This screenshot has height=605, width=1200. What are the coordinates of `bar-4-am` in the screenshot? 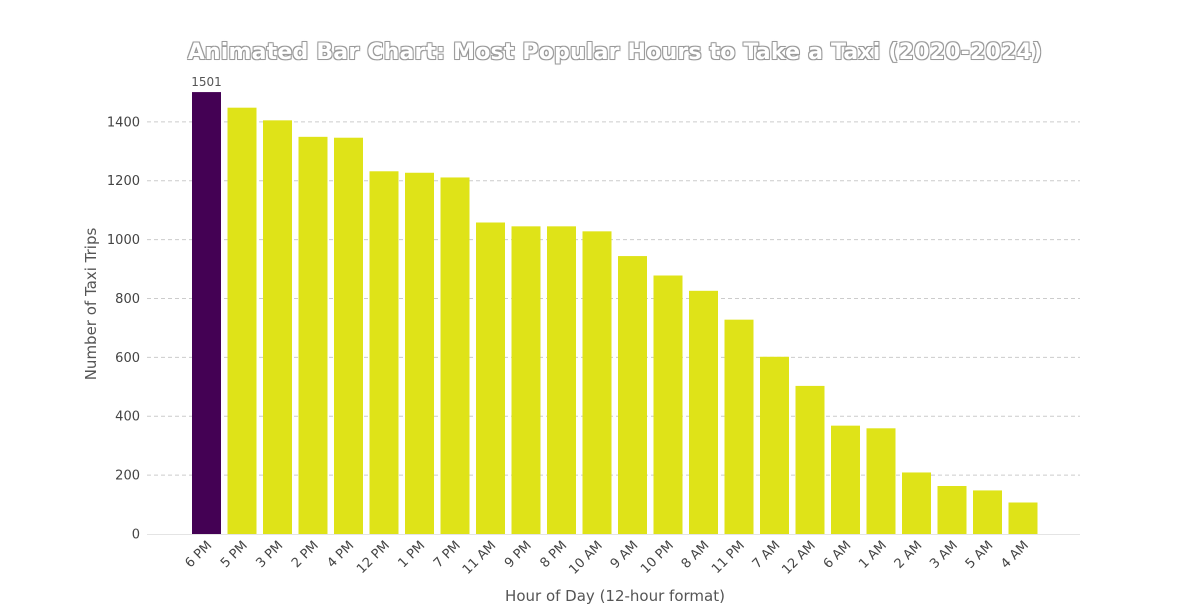 It's located at (1023, 518).